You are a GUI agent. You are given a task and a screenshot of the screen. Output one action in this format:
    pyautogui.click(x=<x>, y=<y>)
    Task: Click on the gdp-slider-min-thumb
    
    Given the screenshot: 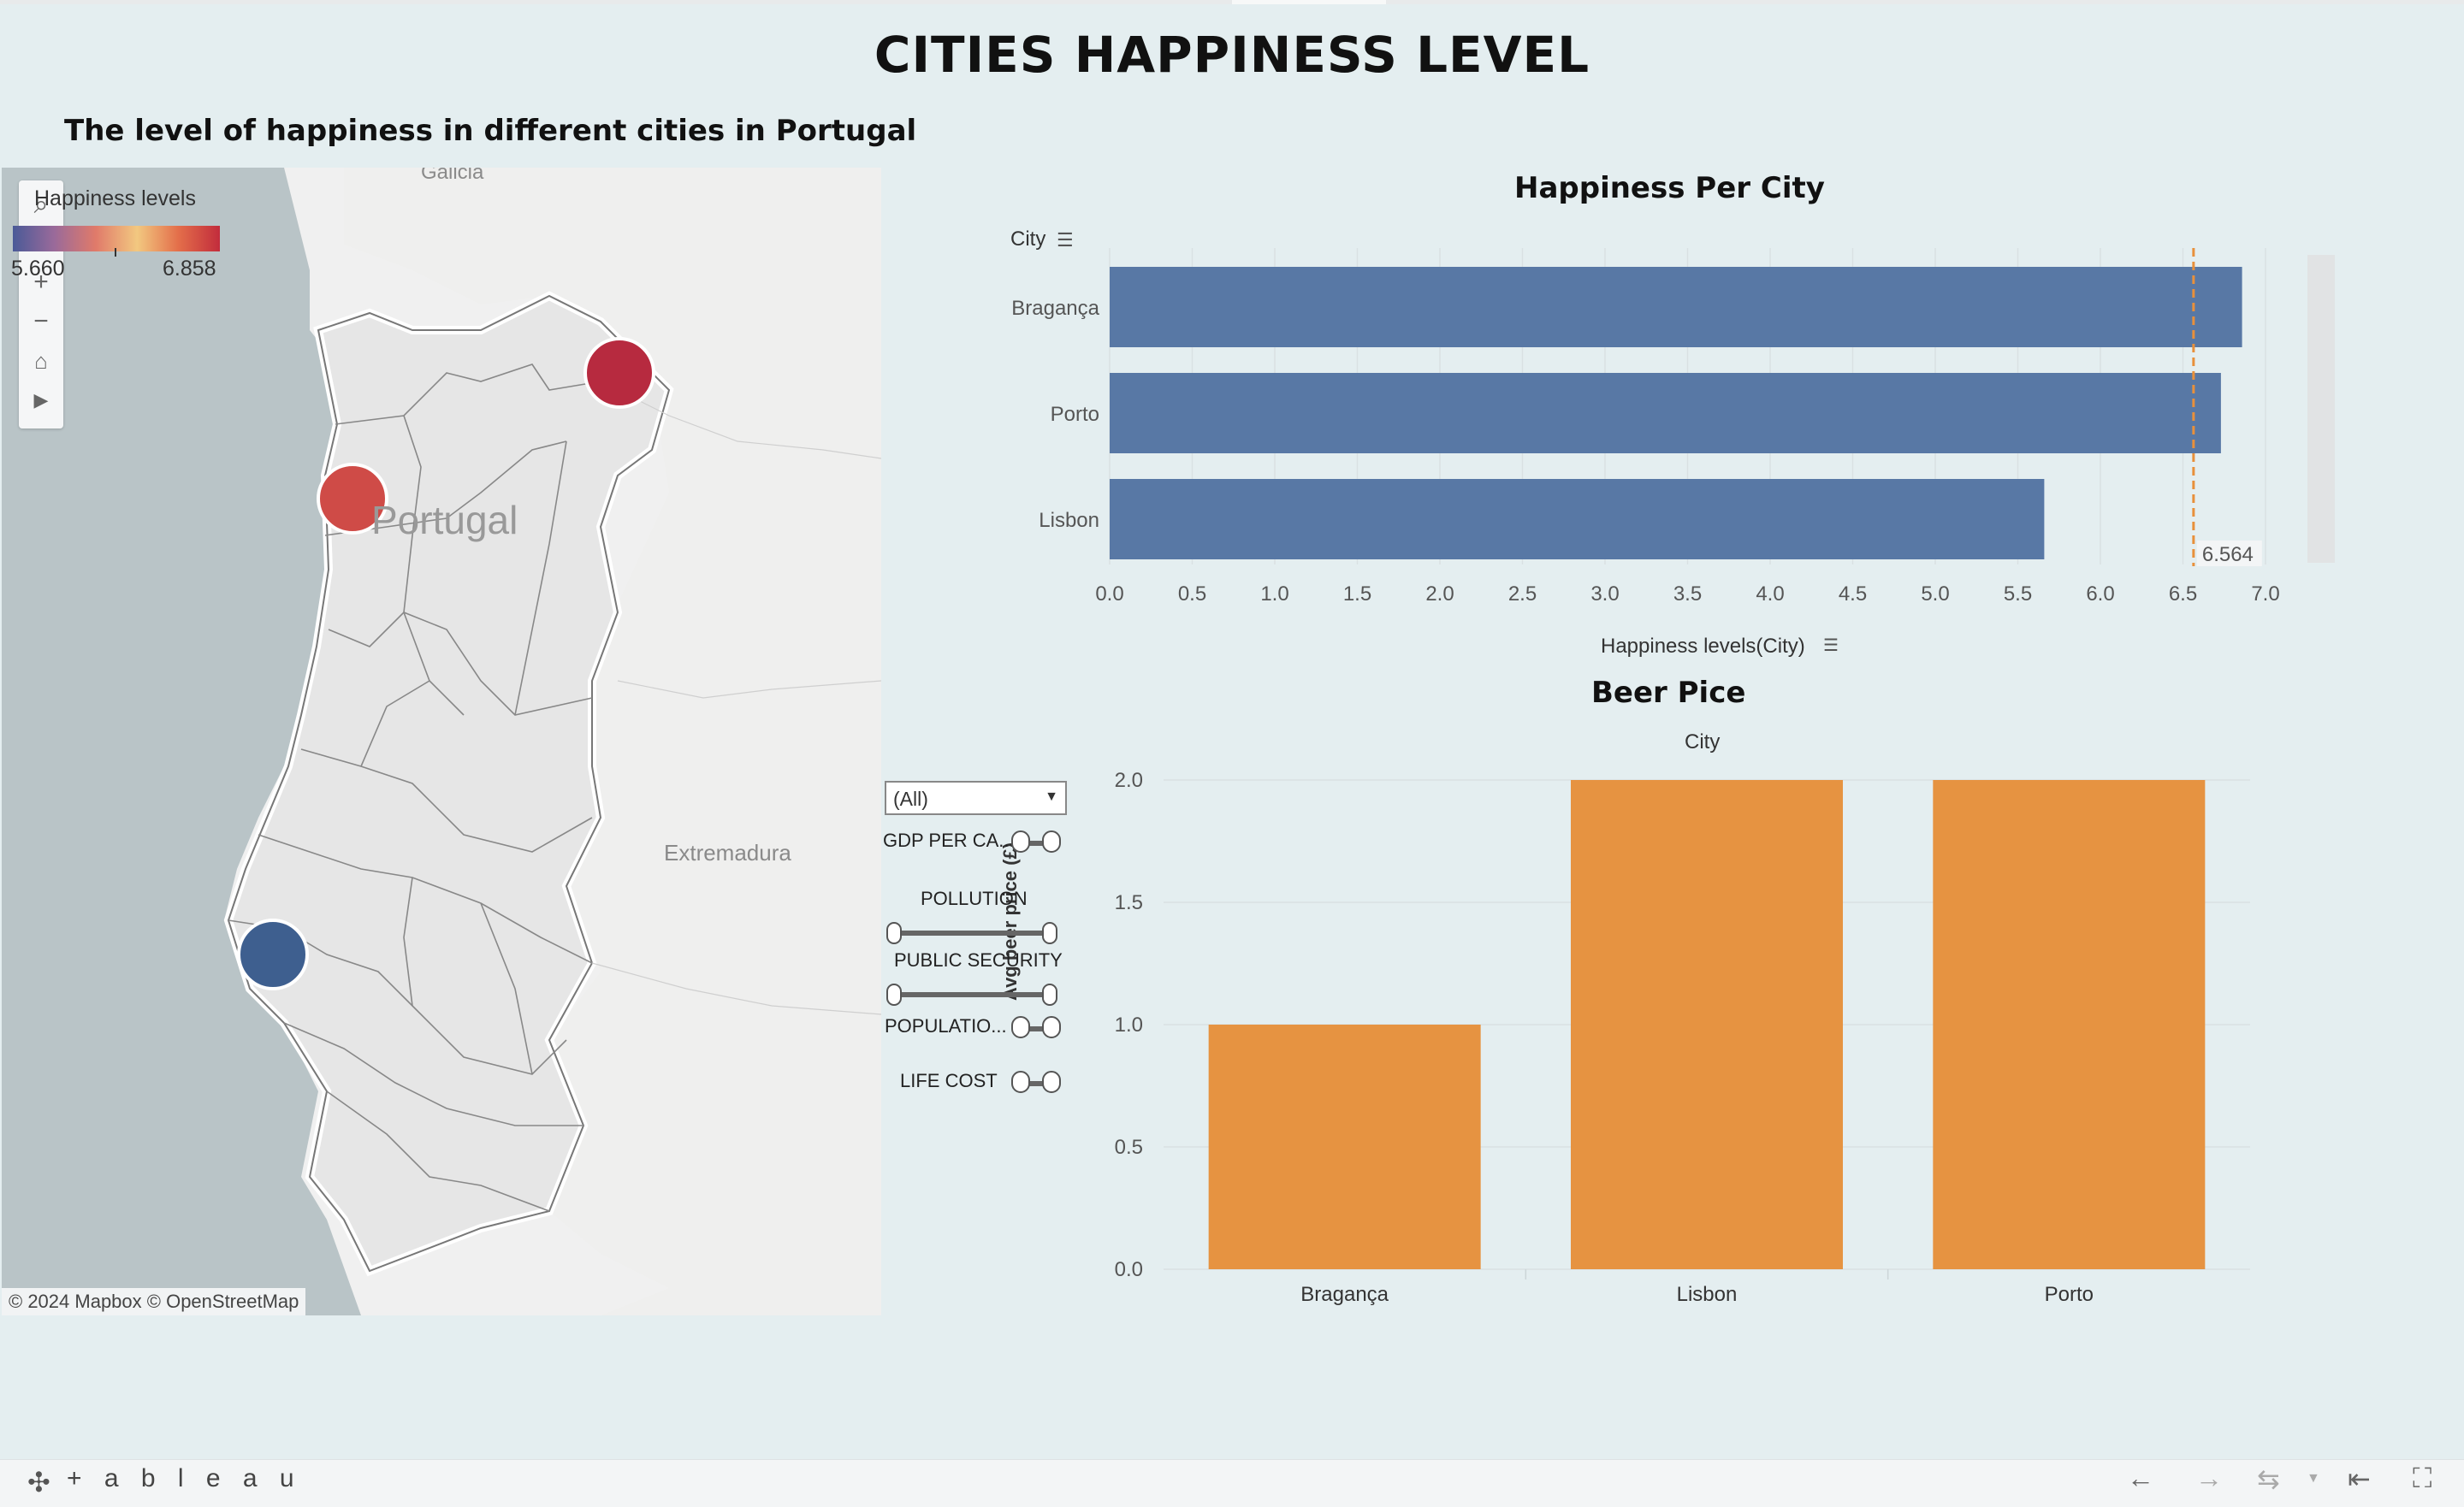 What is the action you would take?
    pyautogui.click(x=1020, y=841)
    